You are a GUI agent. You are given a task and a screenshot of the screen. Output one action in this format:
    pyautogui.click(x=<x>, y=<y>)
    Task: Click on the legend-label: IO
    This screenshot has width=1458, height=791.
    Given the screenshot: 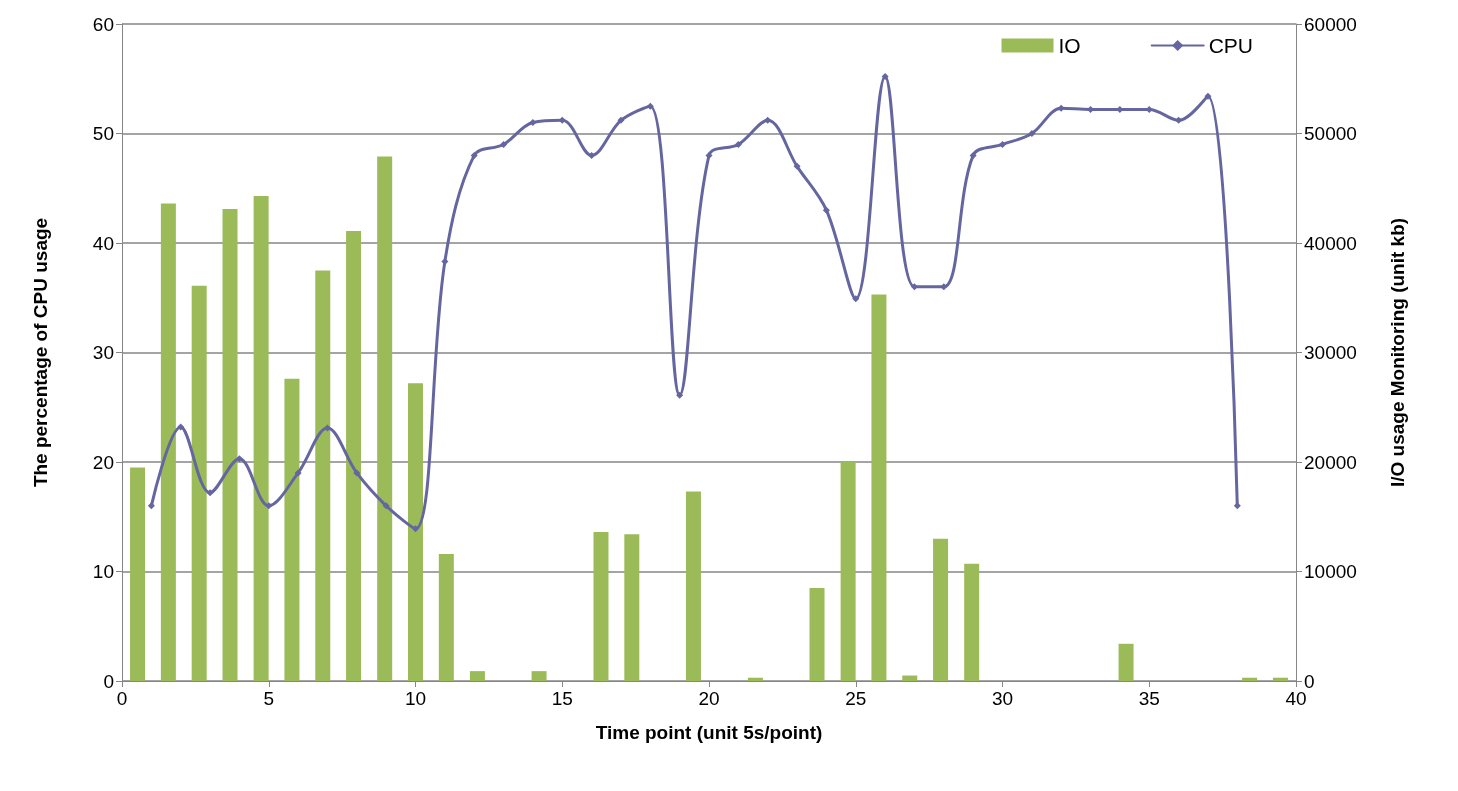 What is the action you would take?
    pyautogui.click(x=1069, y=45)
    